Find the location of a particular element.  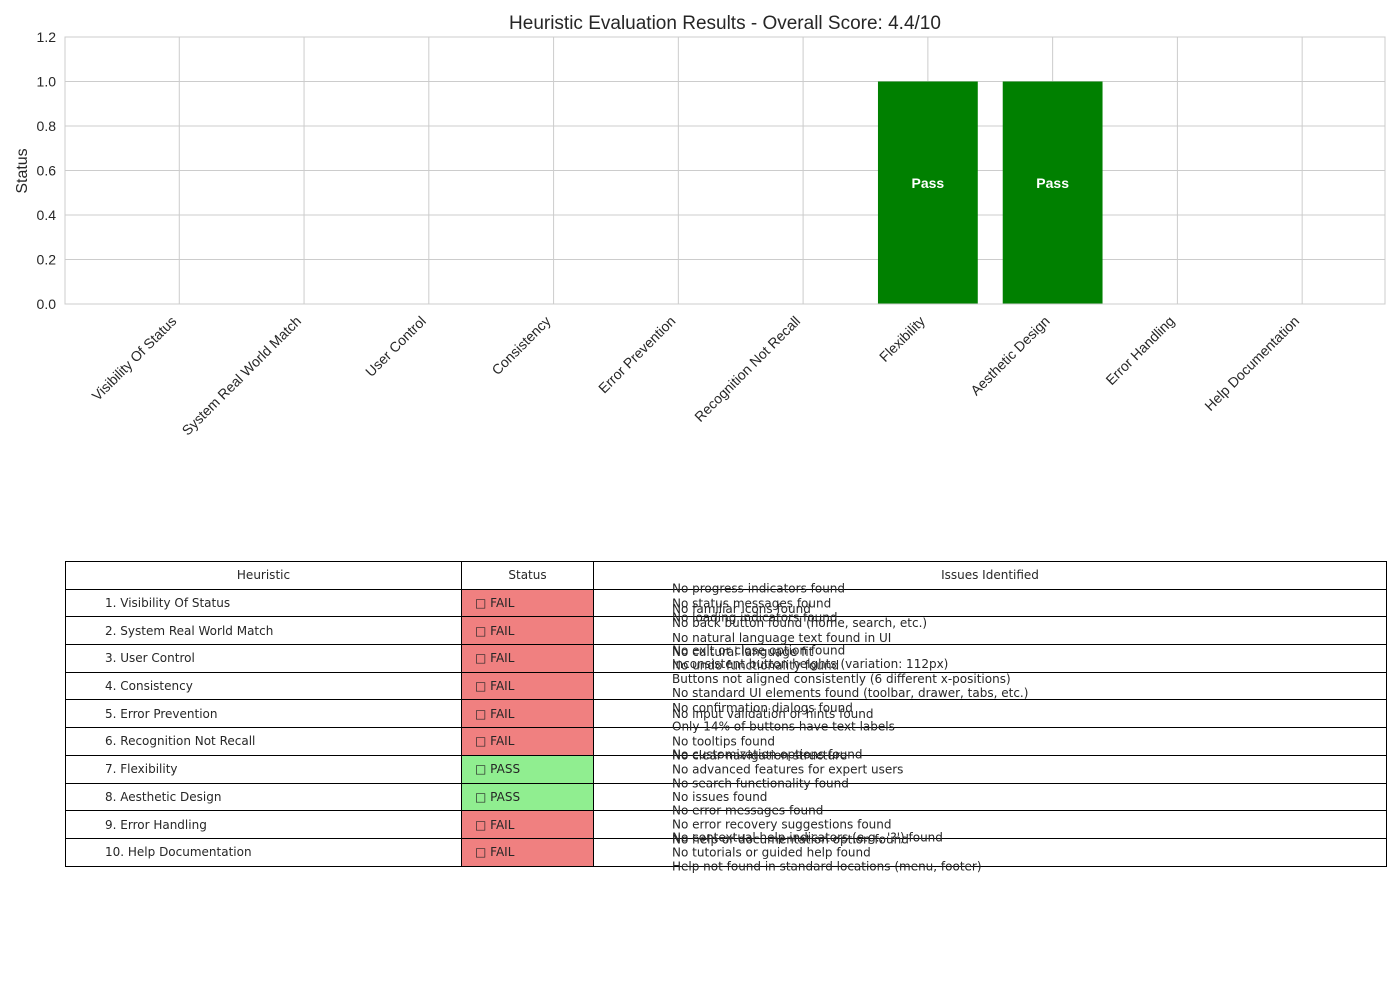

y-tick-label: 0.8 is located at coordinates (47, 126).